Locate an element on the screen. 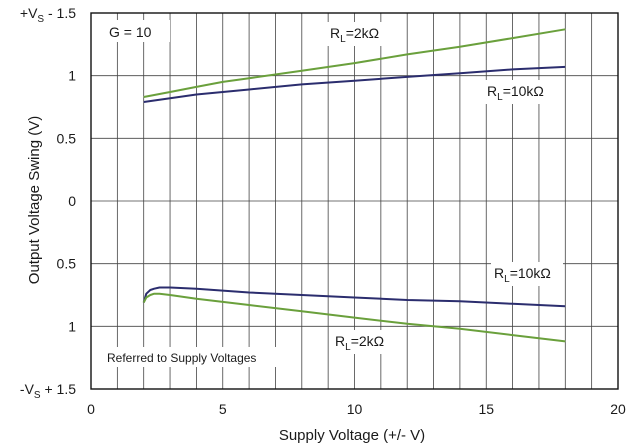 This screenshot has height=445, width=642. x-tick-labels: 0 5 10 15 20 is located at coordinates (356, 409).